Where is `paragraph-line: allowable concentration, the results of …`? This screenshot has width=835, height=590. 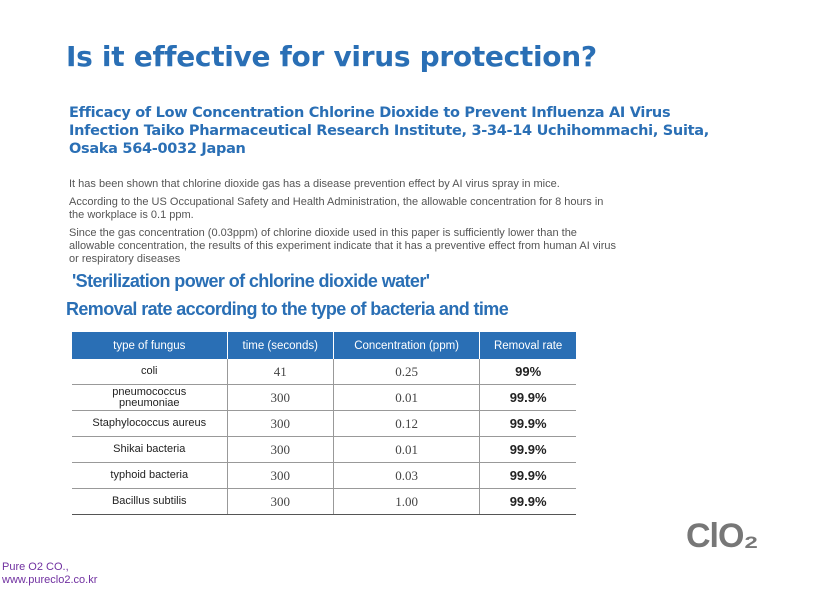
paragraph-line: allowable concentration, the results of … is located at coordinates (343, 246).